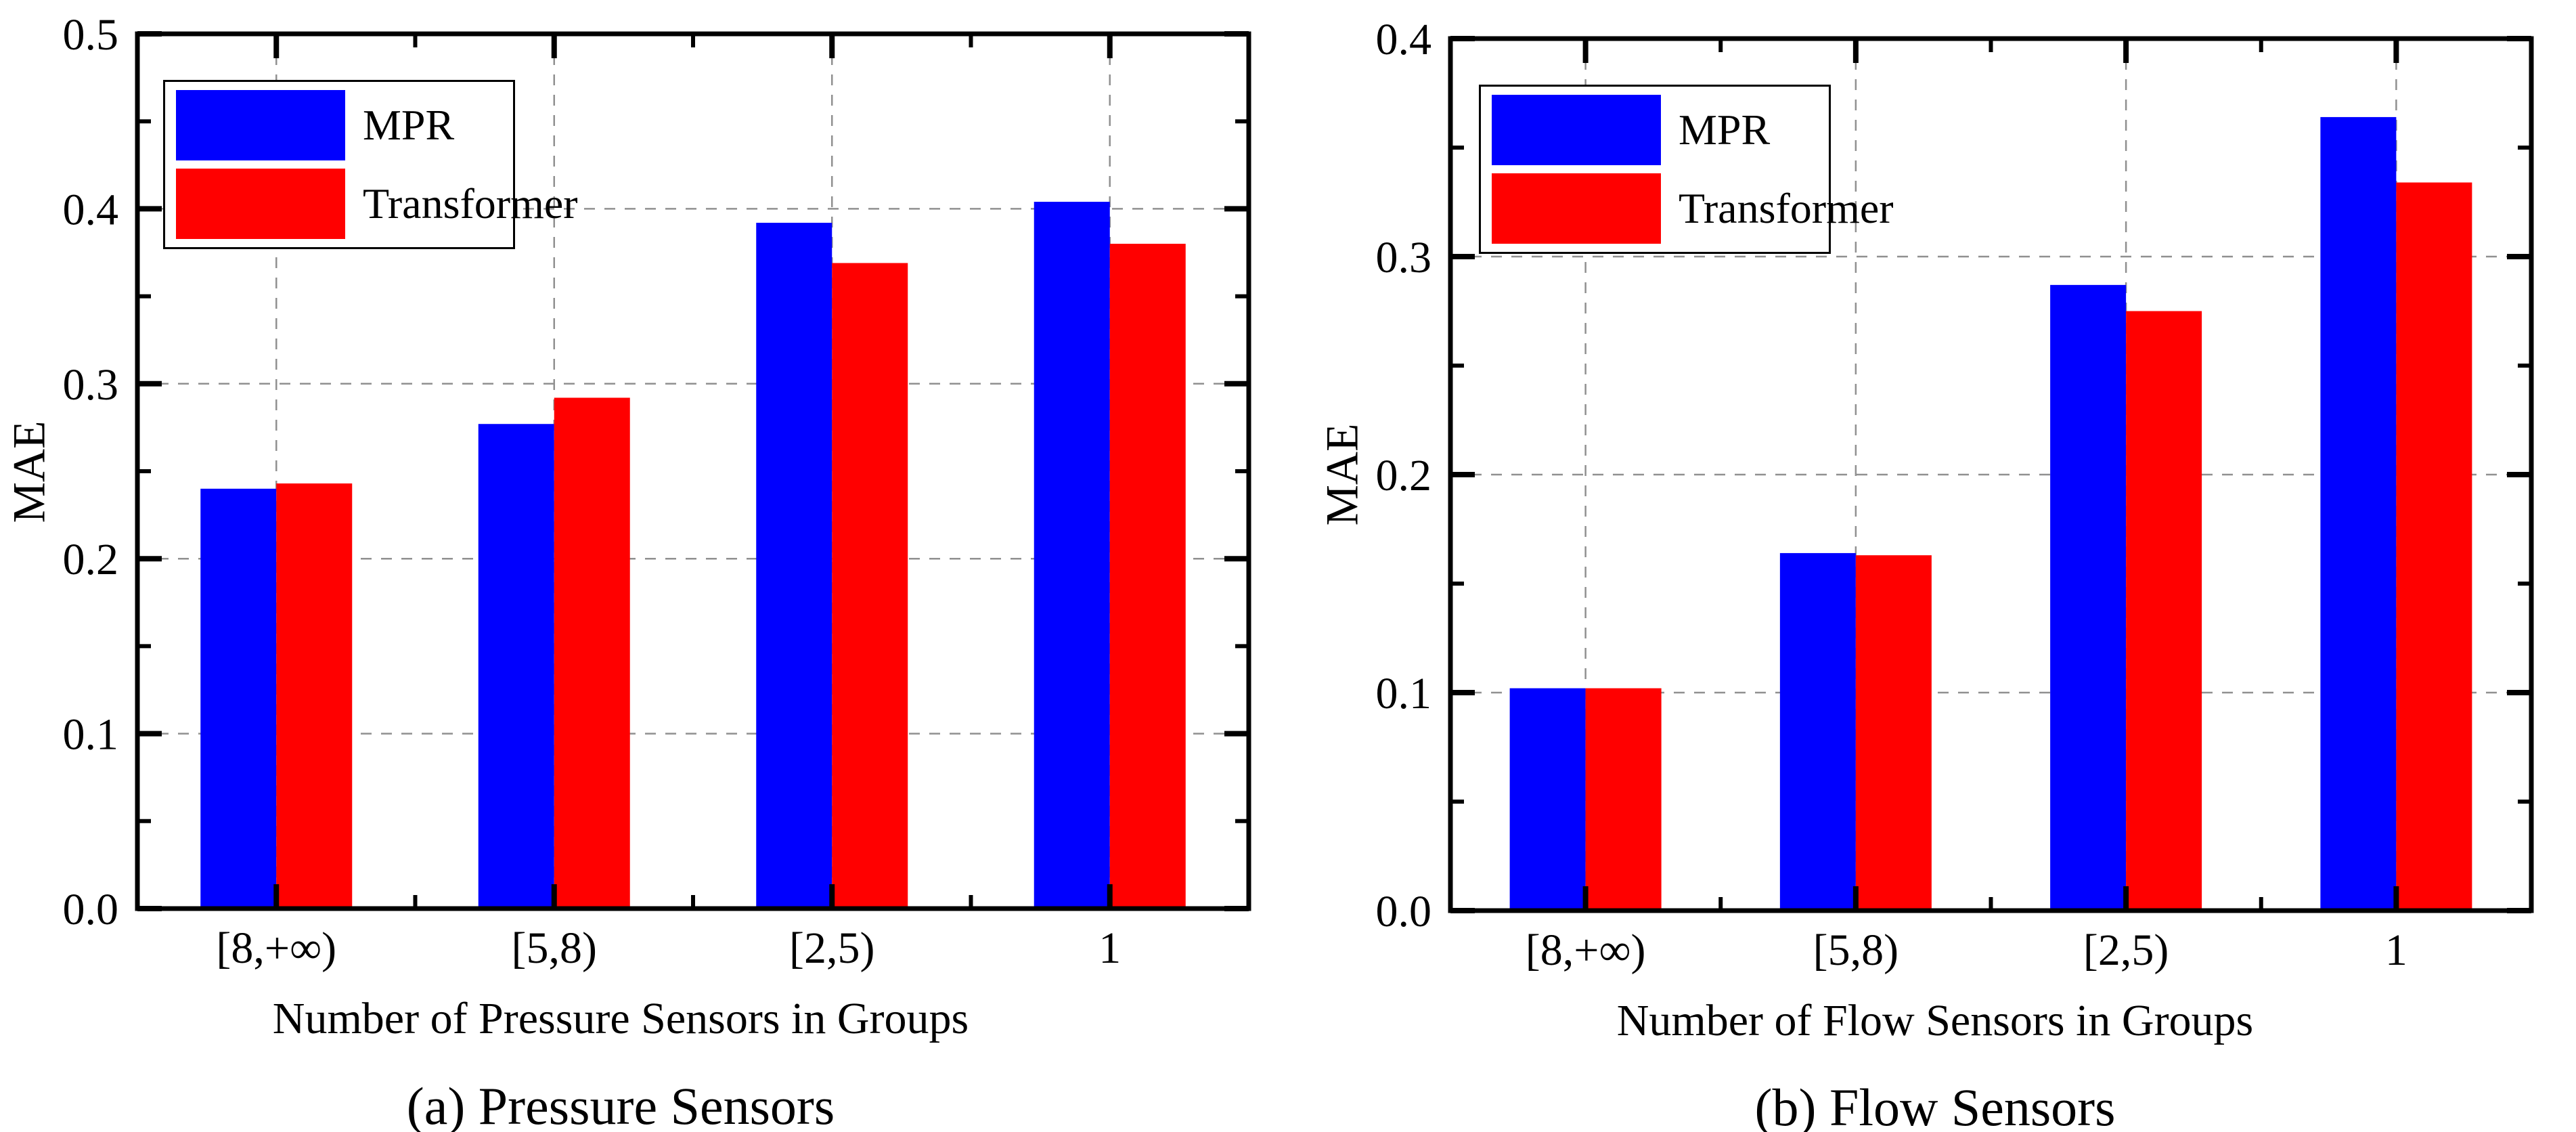  What do you see at coordinates (91, 35) in the screenshot?
I see `y-tick-label: 0.5` at bounding box center [91, 35].